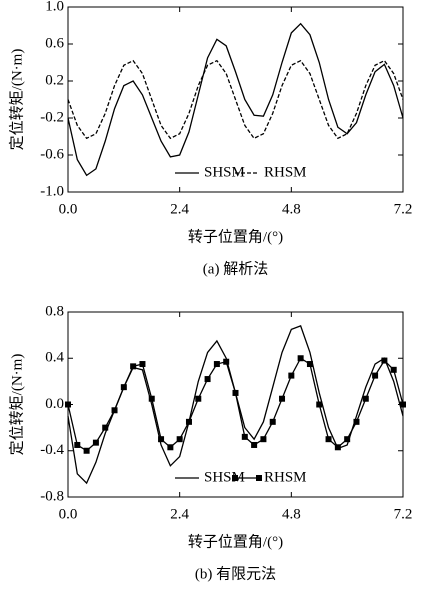 This screenshot has height=589, width=430. I want to click on y-tick-label: 0.4, so click(54, 358).